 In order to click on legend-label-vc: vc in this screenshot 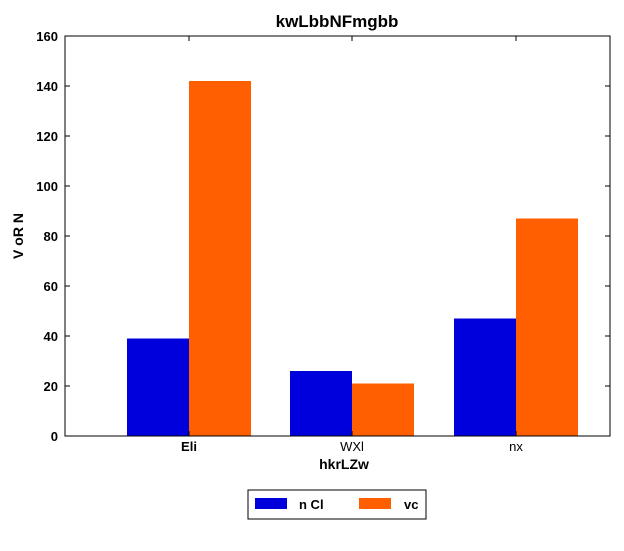, I will do `click(411, 504)`.